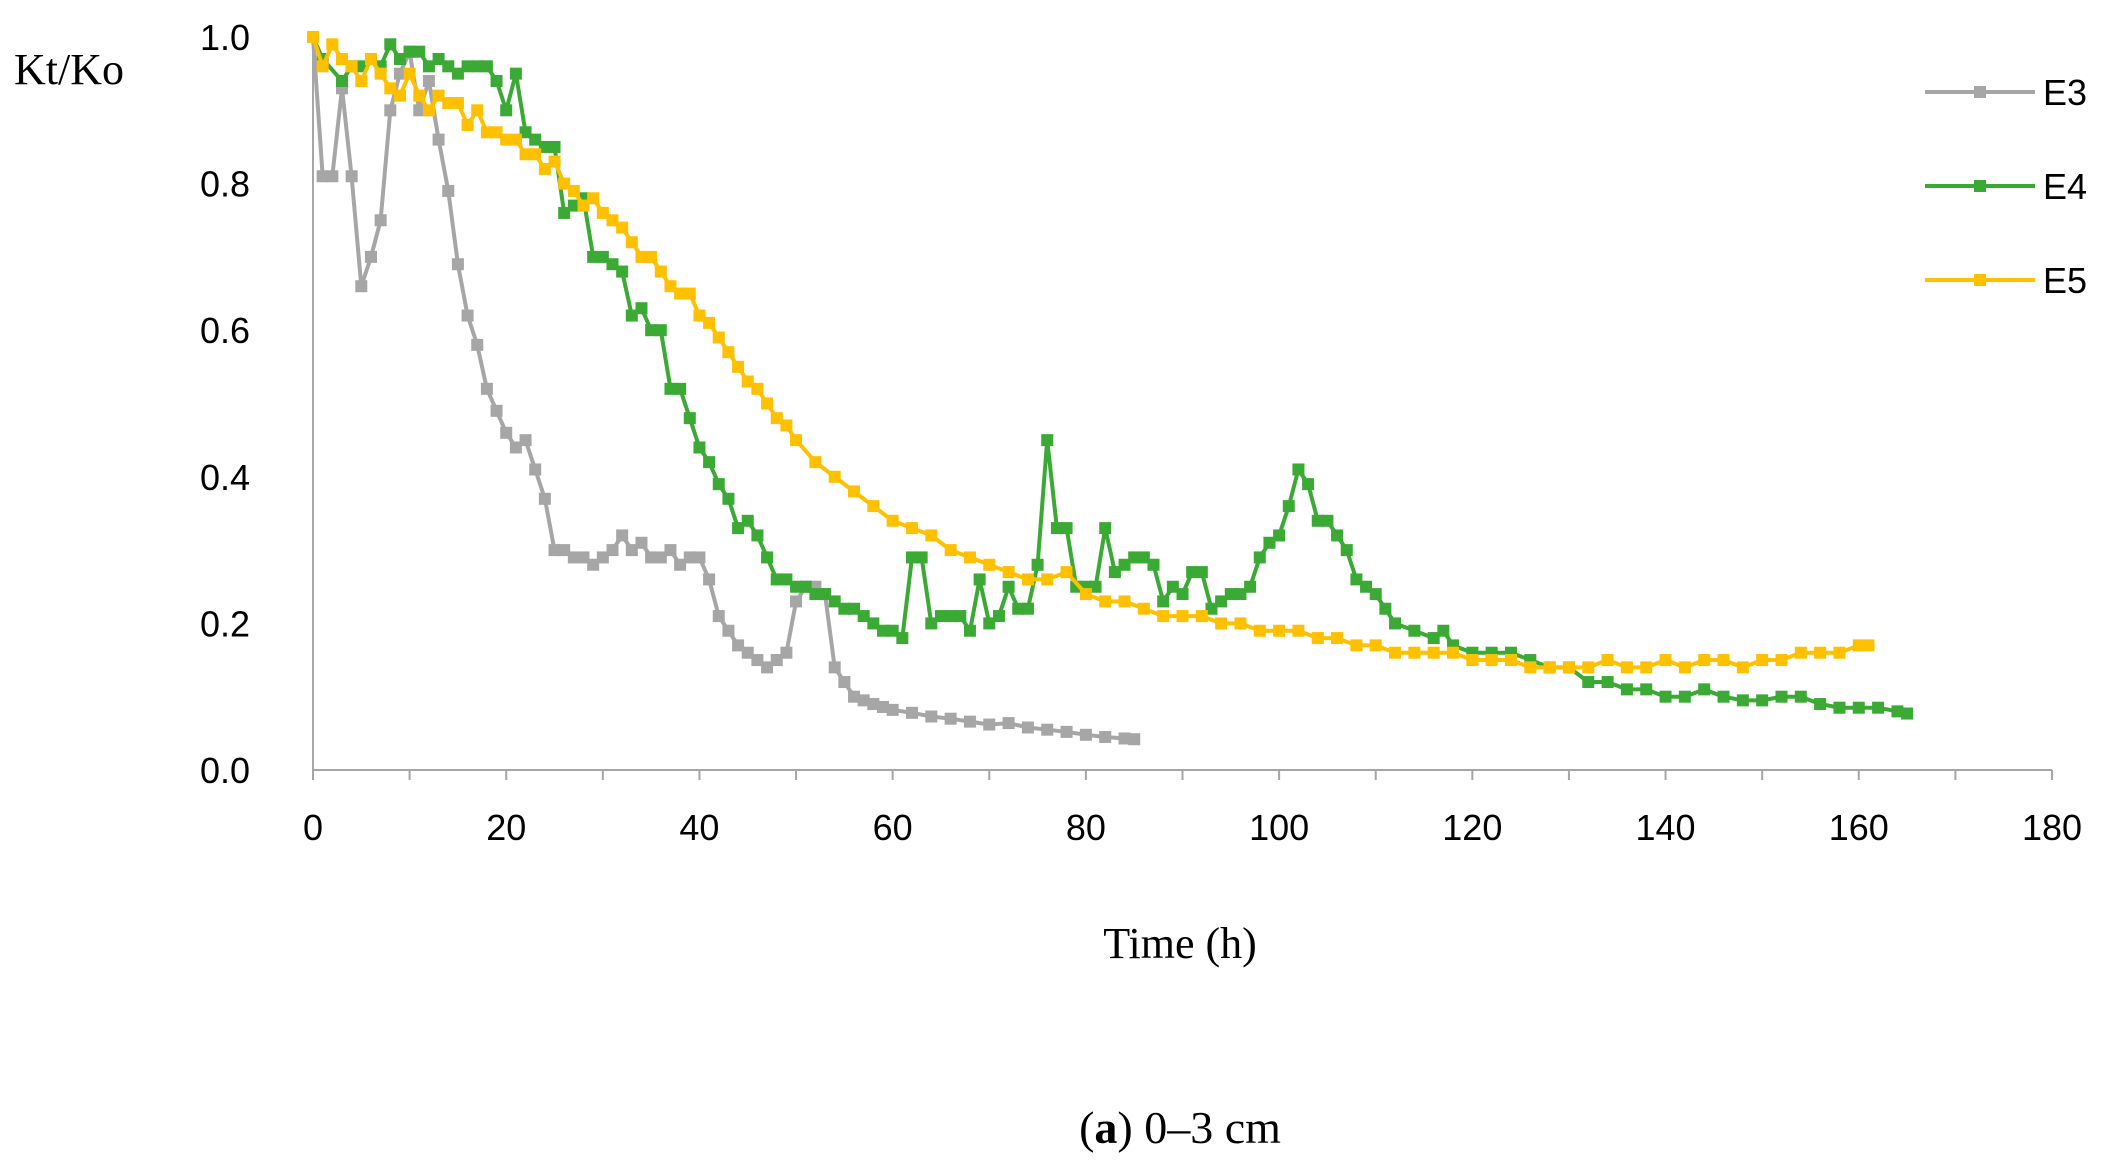 This screenshot has width=2107, height=1173. Describe the element at coordinates (225, 37) in the screenshot. I see `y-tick-label: 1.0` at that location.